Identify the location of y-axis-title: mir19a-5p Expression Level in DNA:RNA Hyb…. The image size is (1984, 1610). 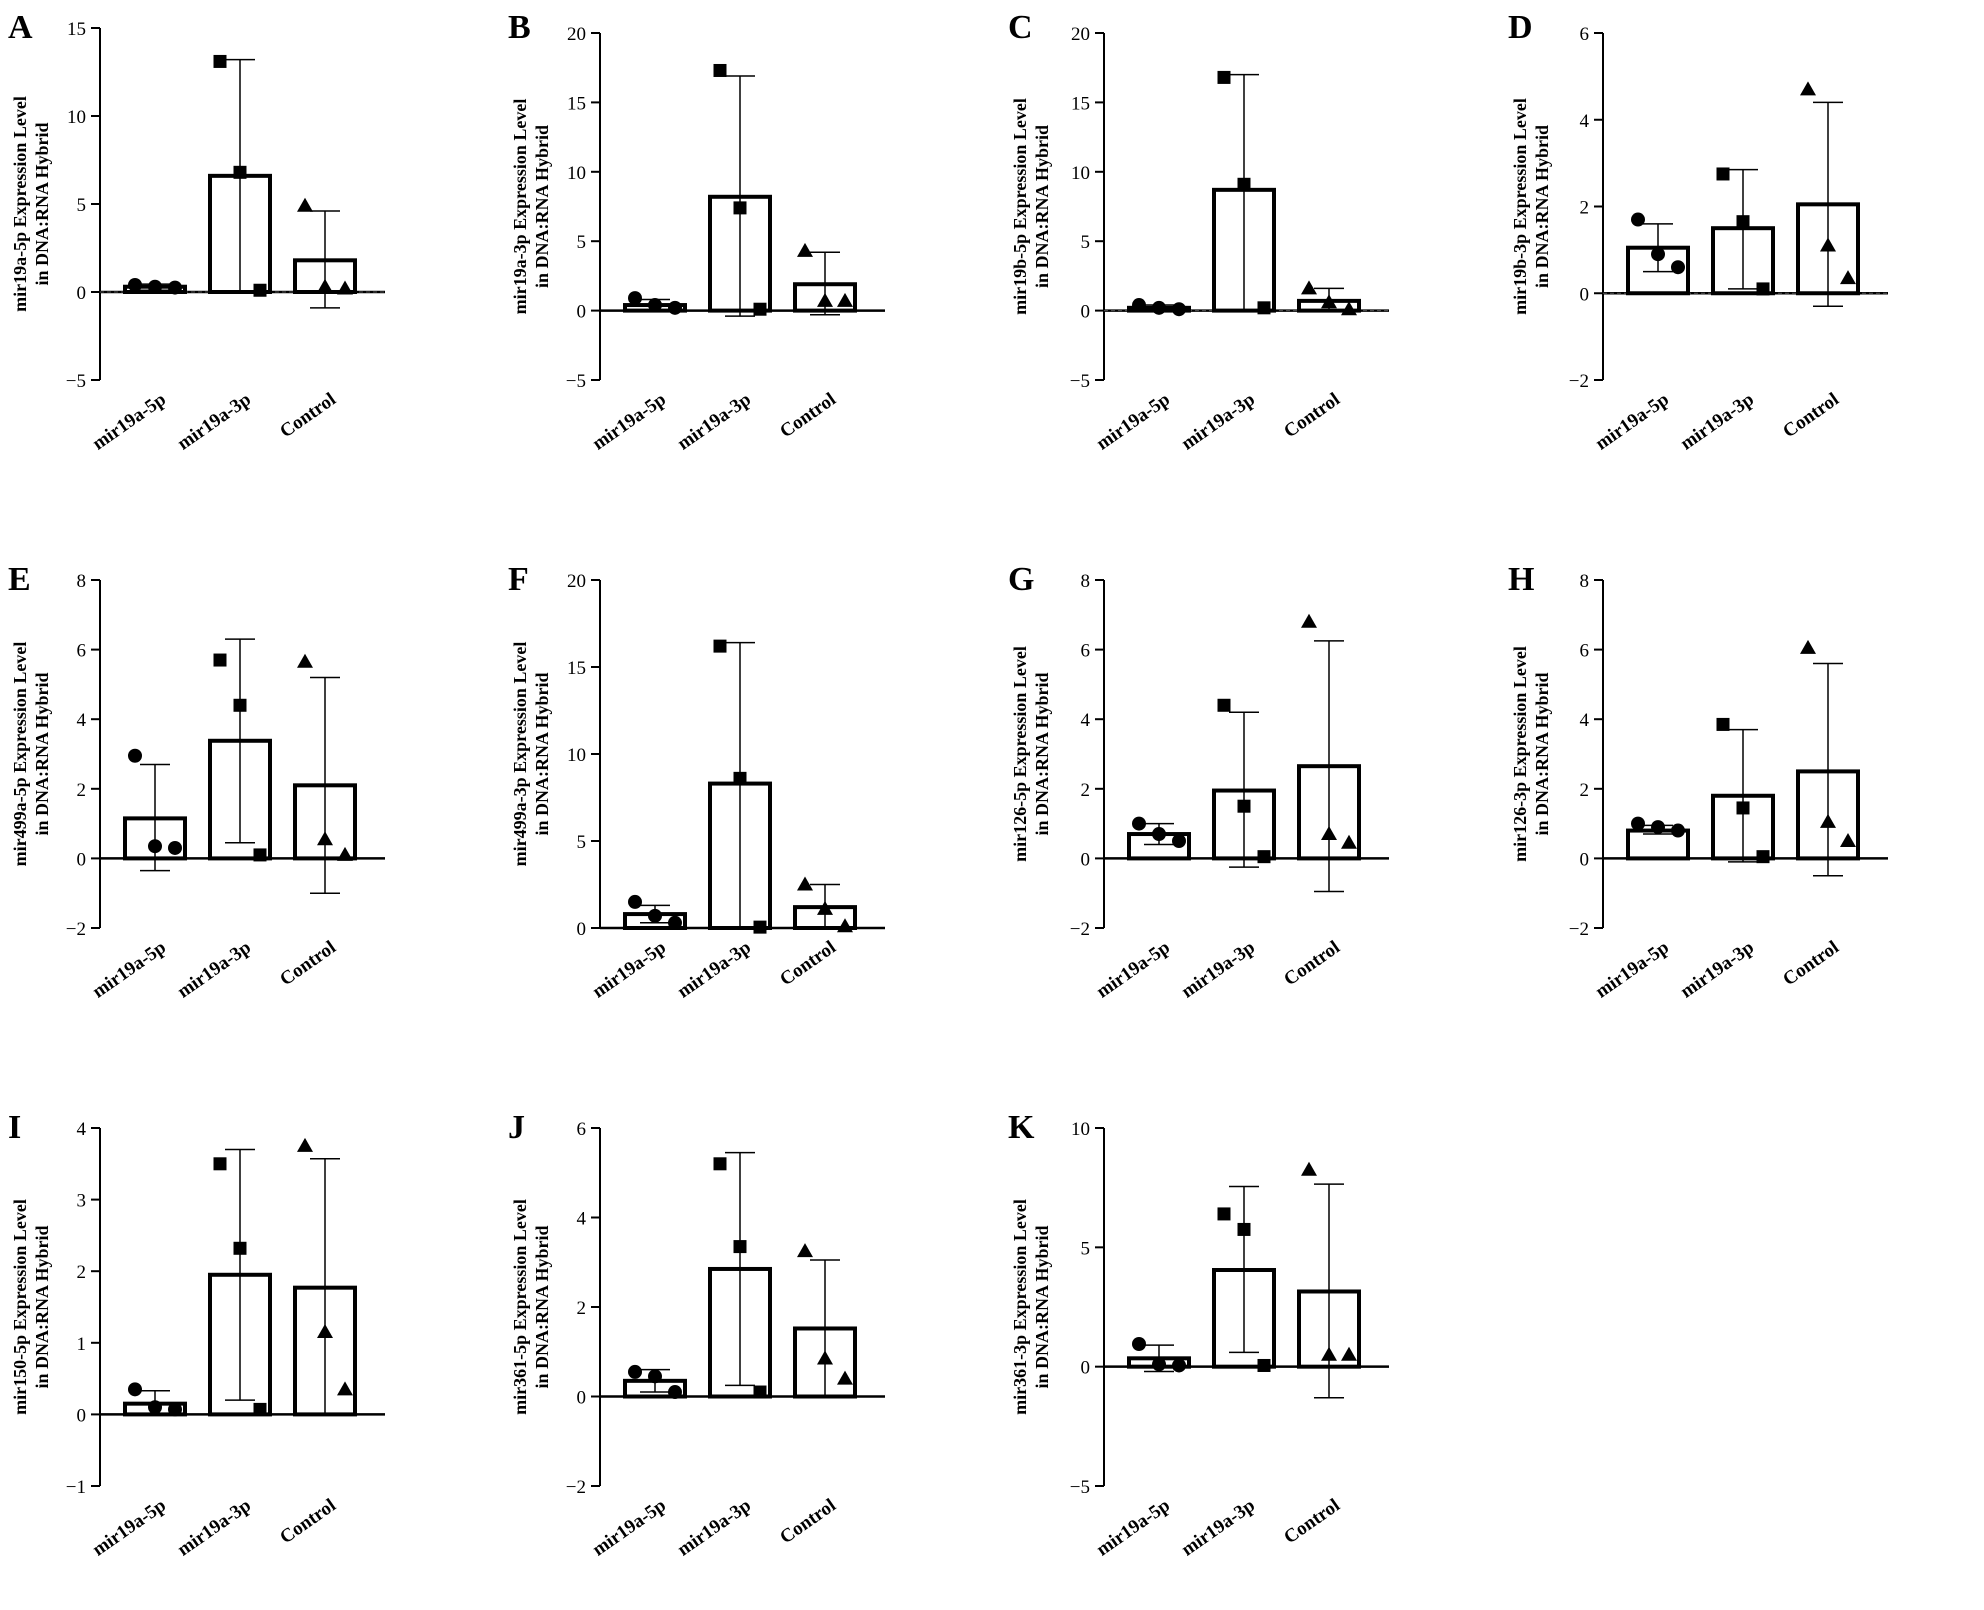
(31, 204).